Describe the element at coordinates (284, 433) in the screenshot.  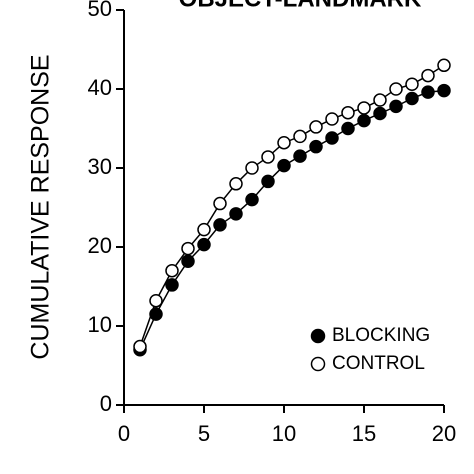
I see `x-tick-label: 10` at that location.